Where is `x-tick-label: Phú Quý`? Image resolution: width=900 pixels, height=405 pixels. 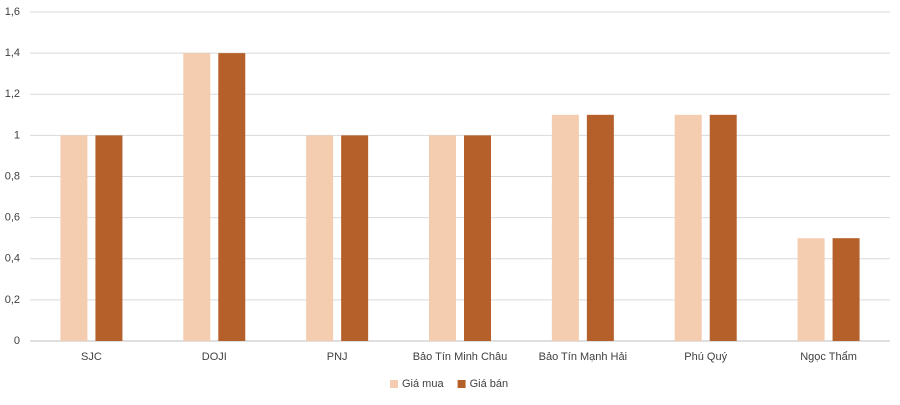 x-tick-label: Phú Quý is located at coordinates (705, 357).